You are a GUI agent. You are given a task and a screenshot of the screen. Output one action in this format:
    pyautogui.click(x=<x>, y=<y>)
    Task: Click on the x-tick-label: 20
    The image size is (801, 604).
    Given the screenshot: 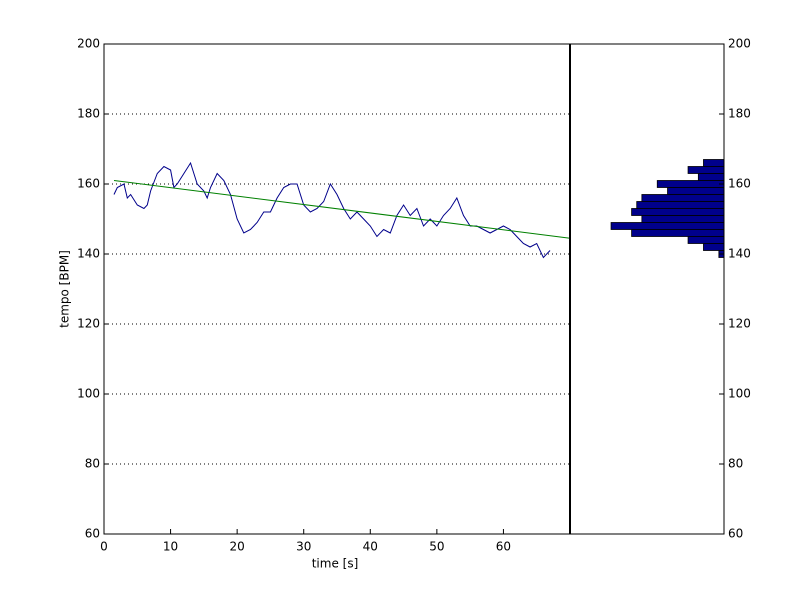 What is the action you would take?
    pyautogui.click(x=237, y=547)
    